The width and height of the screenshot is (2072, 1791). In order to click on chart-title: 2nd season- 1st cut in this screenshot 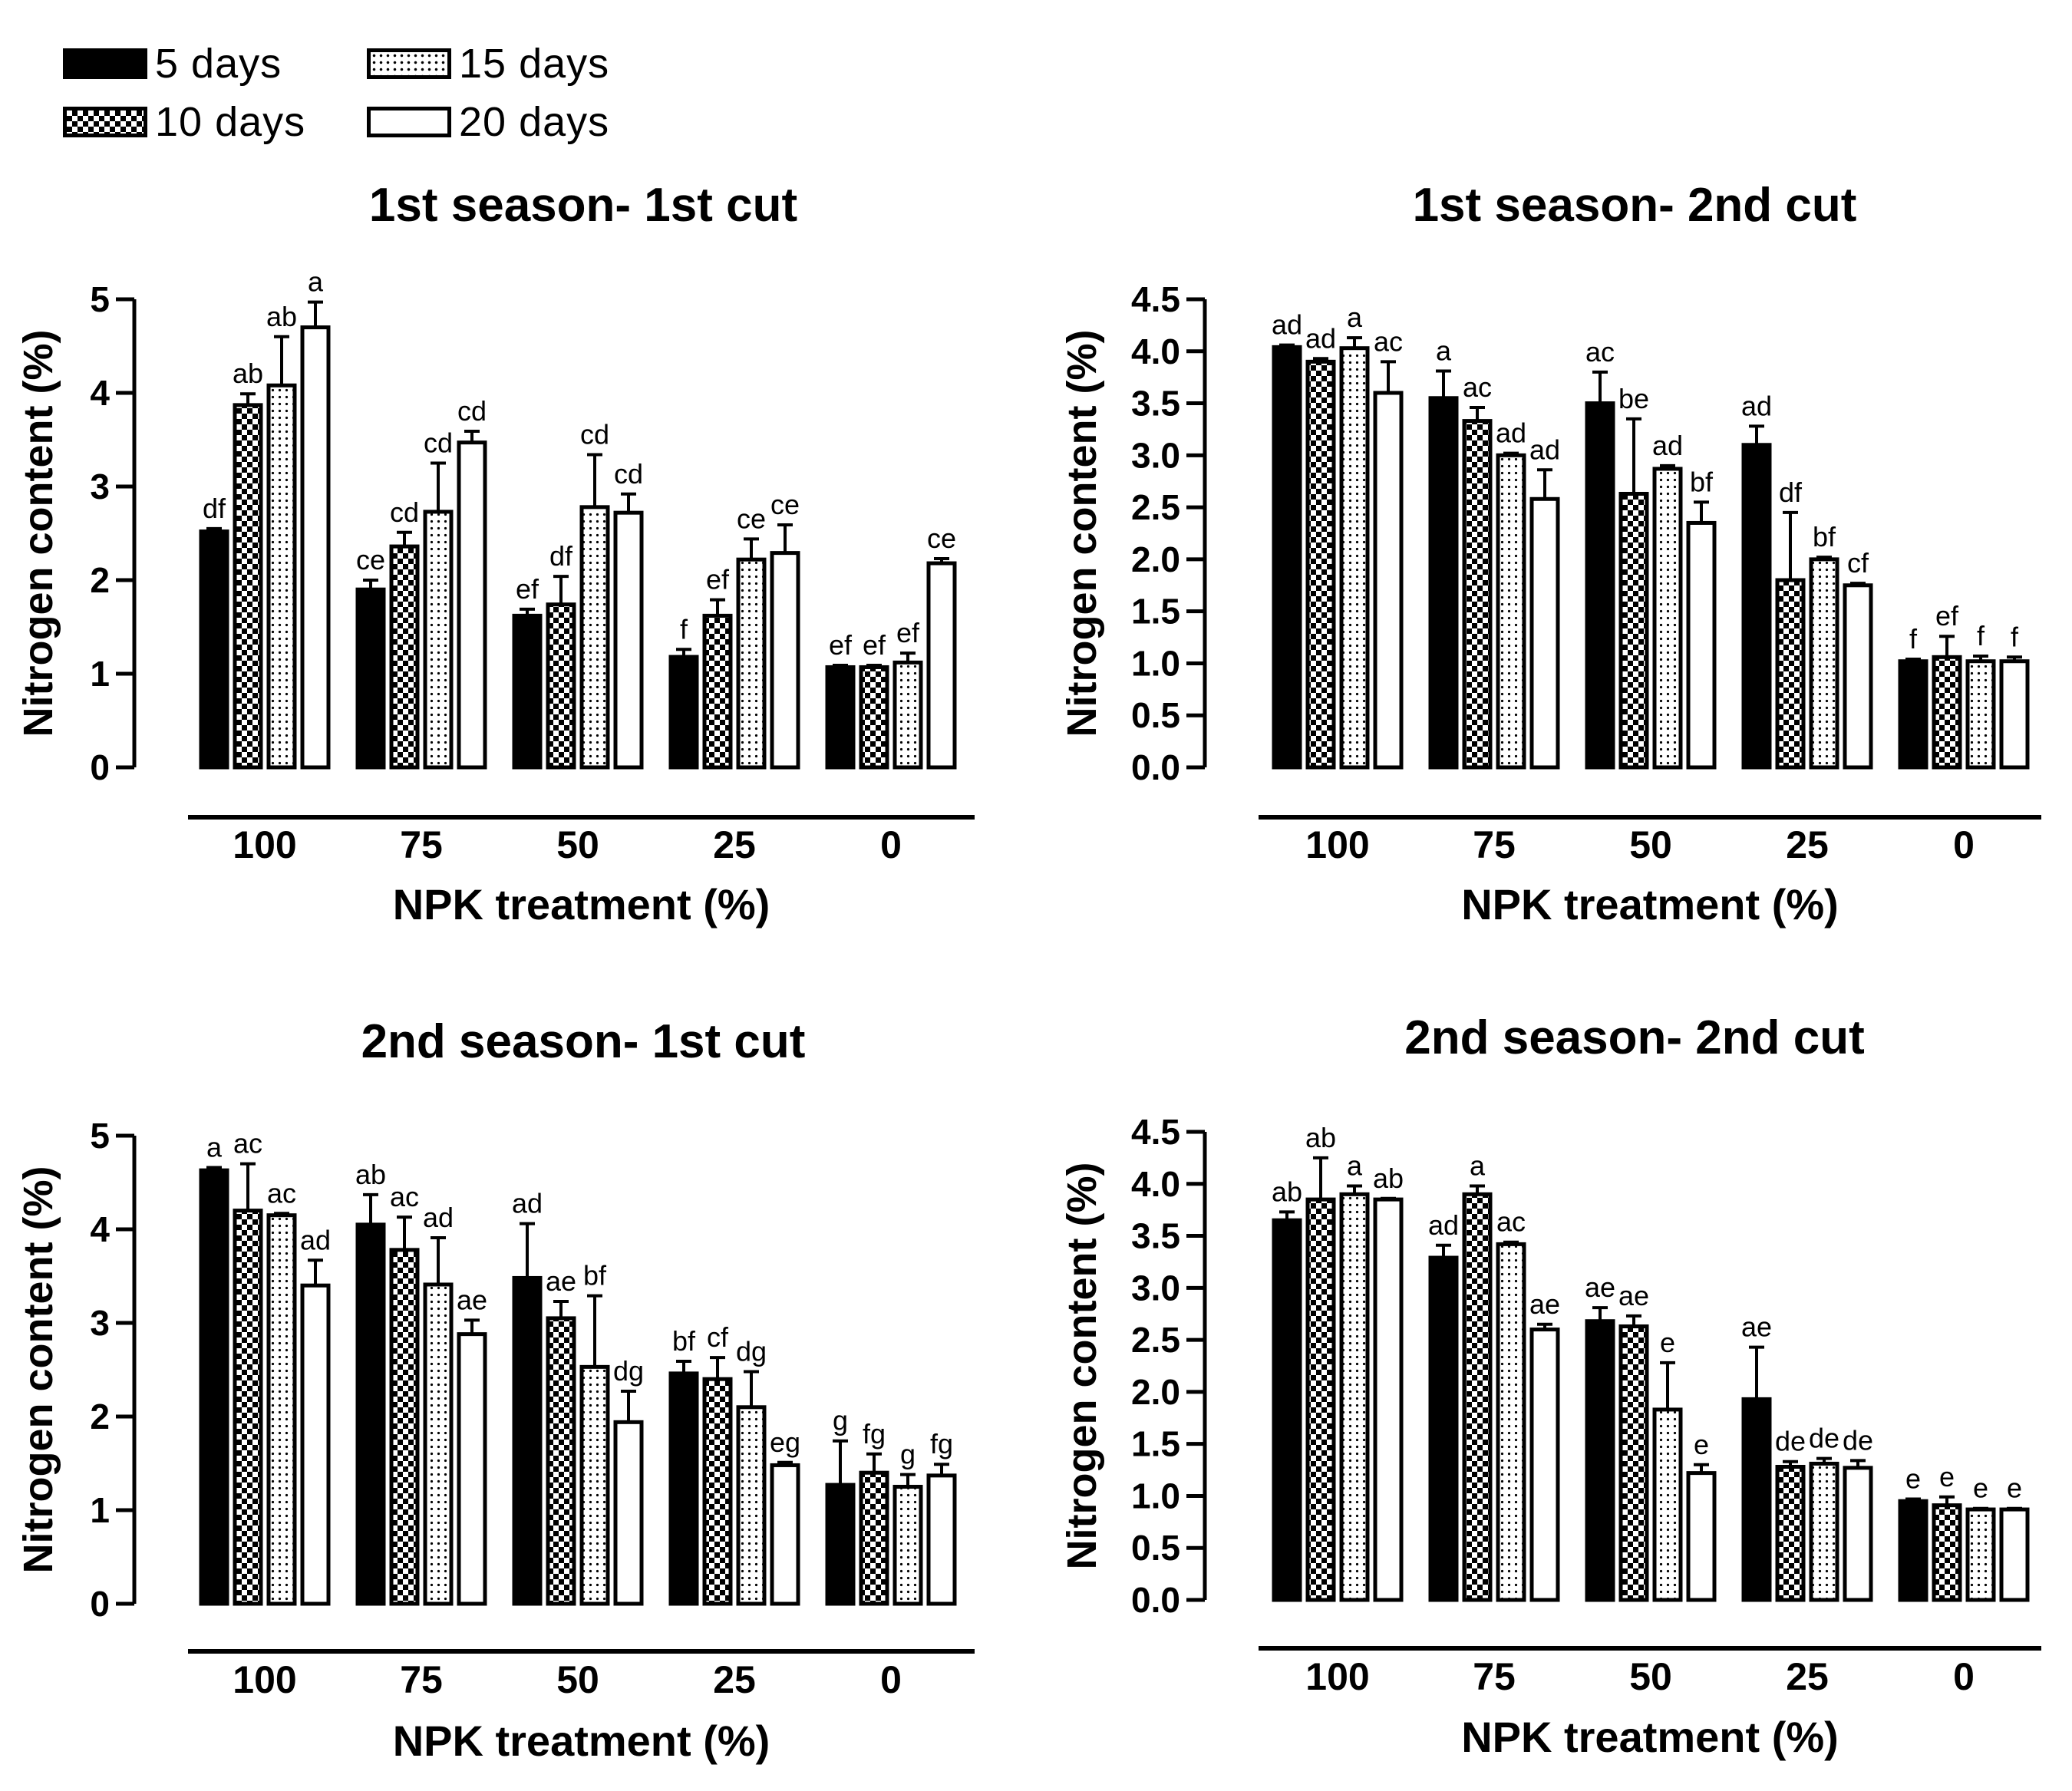, I will do `click(583, 1041)`.